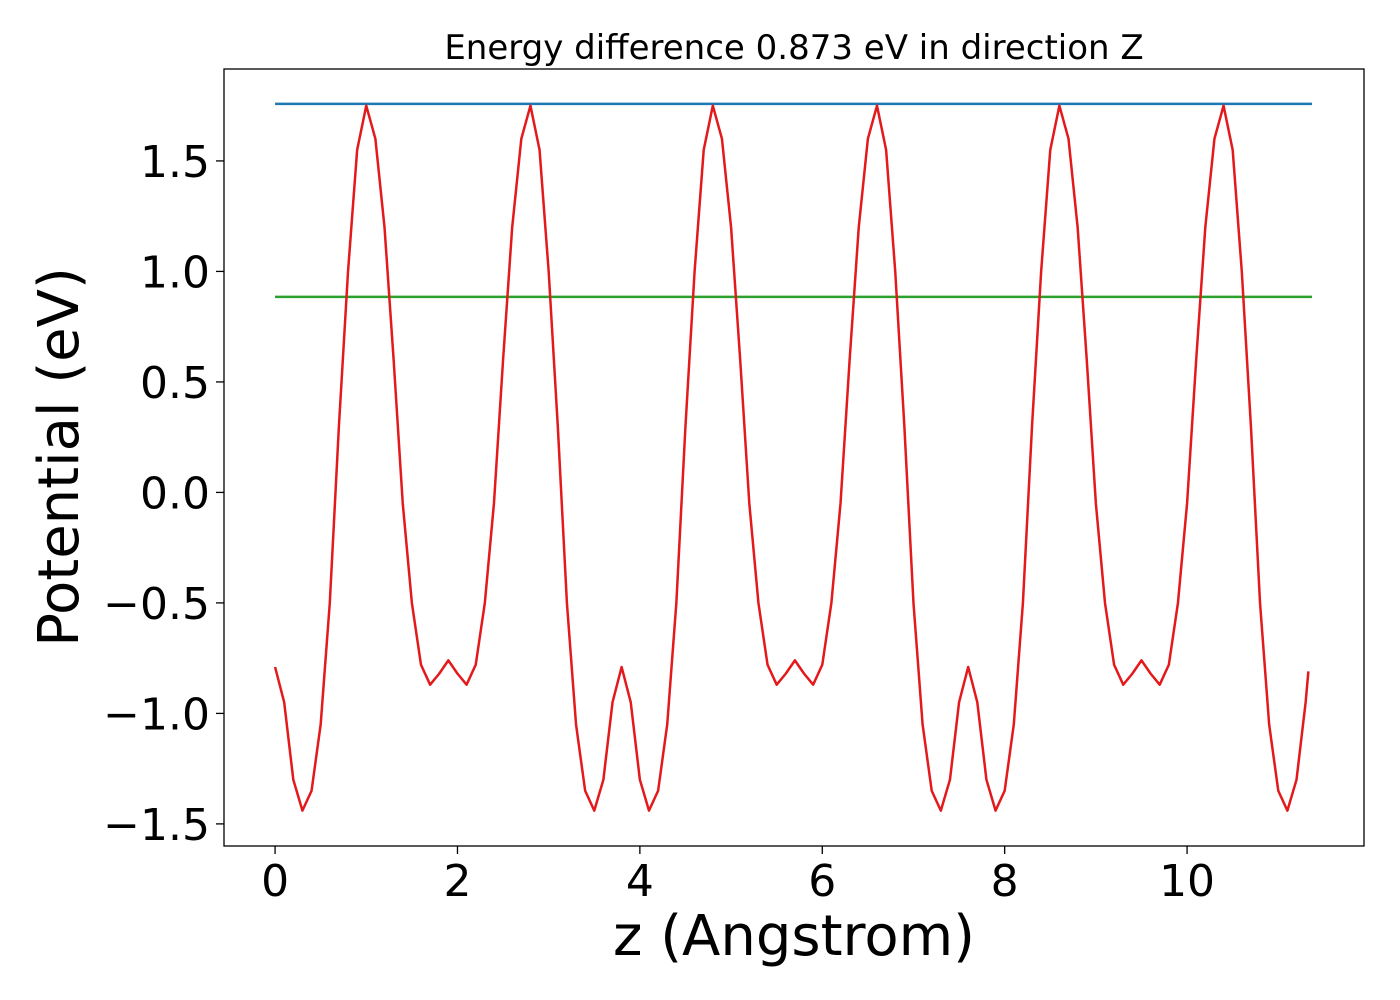 This screenshot has height=1000, width=1400. What do you see at coordinates (175, 272) in the screenshot?
I see `y-tick-label: 1.0` at bounding box center [175, 272].